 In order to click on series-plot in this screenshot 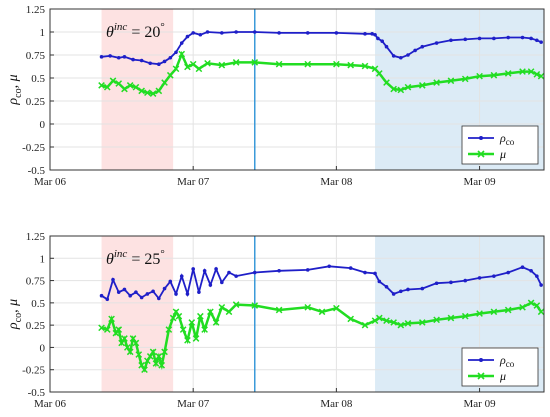, I will do `click(321, 63)`.